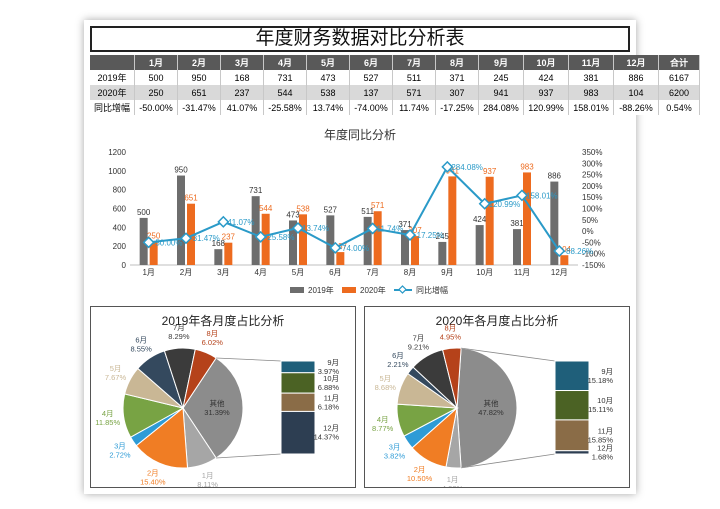  What do you see at coordinates (591, 62) in the screenshot?
I see `table-header-cell: 11月` at bounding box center [591, 62].